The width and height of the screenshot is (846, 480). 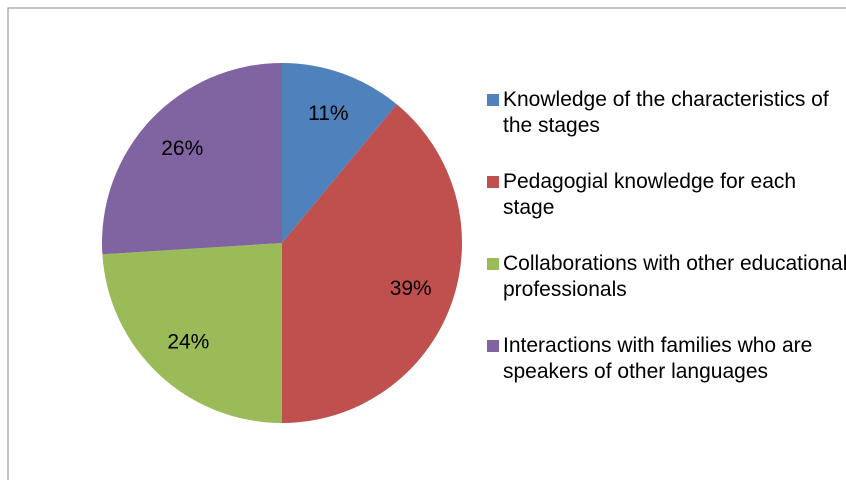 I want to click on legend-line: stage, so click(x=528, y=207).